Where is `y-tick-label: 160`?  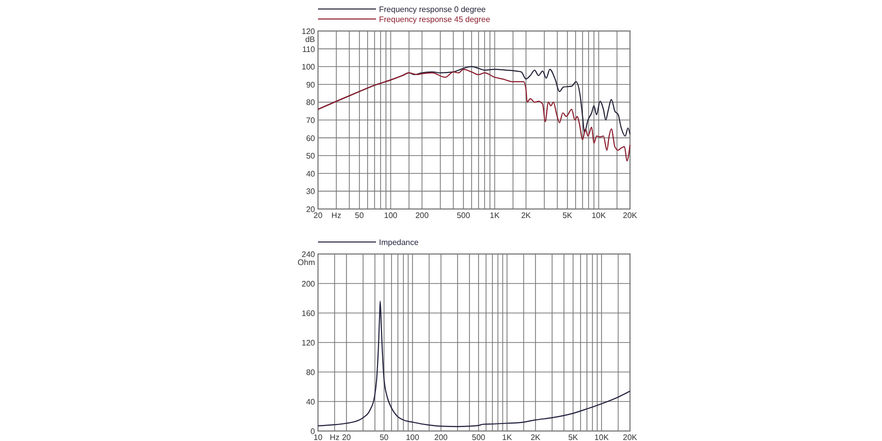 y-tick-label: 160 is located at coordinates (309, 313).